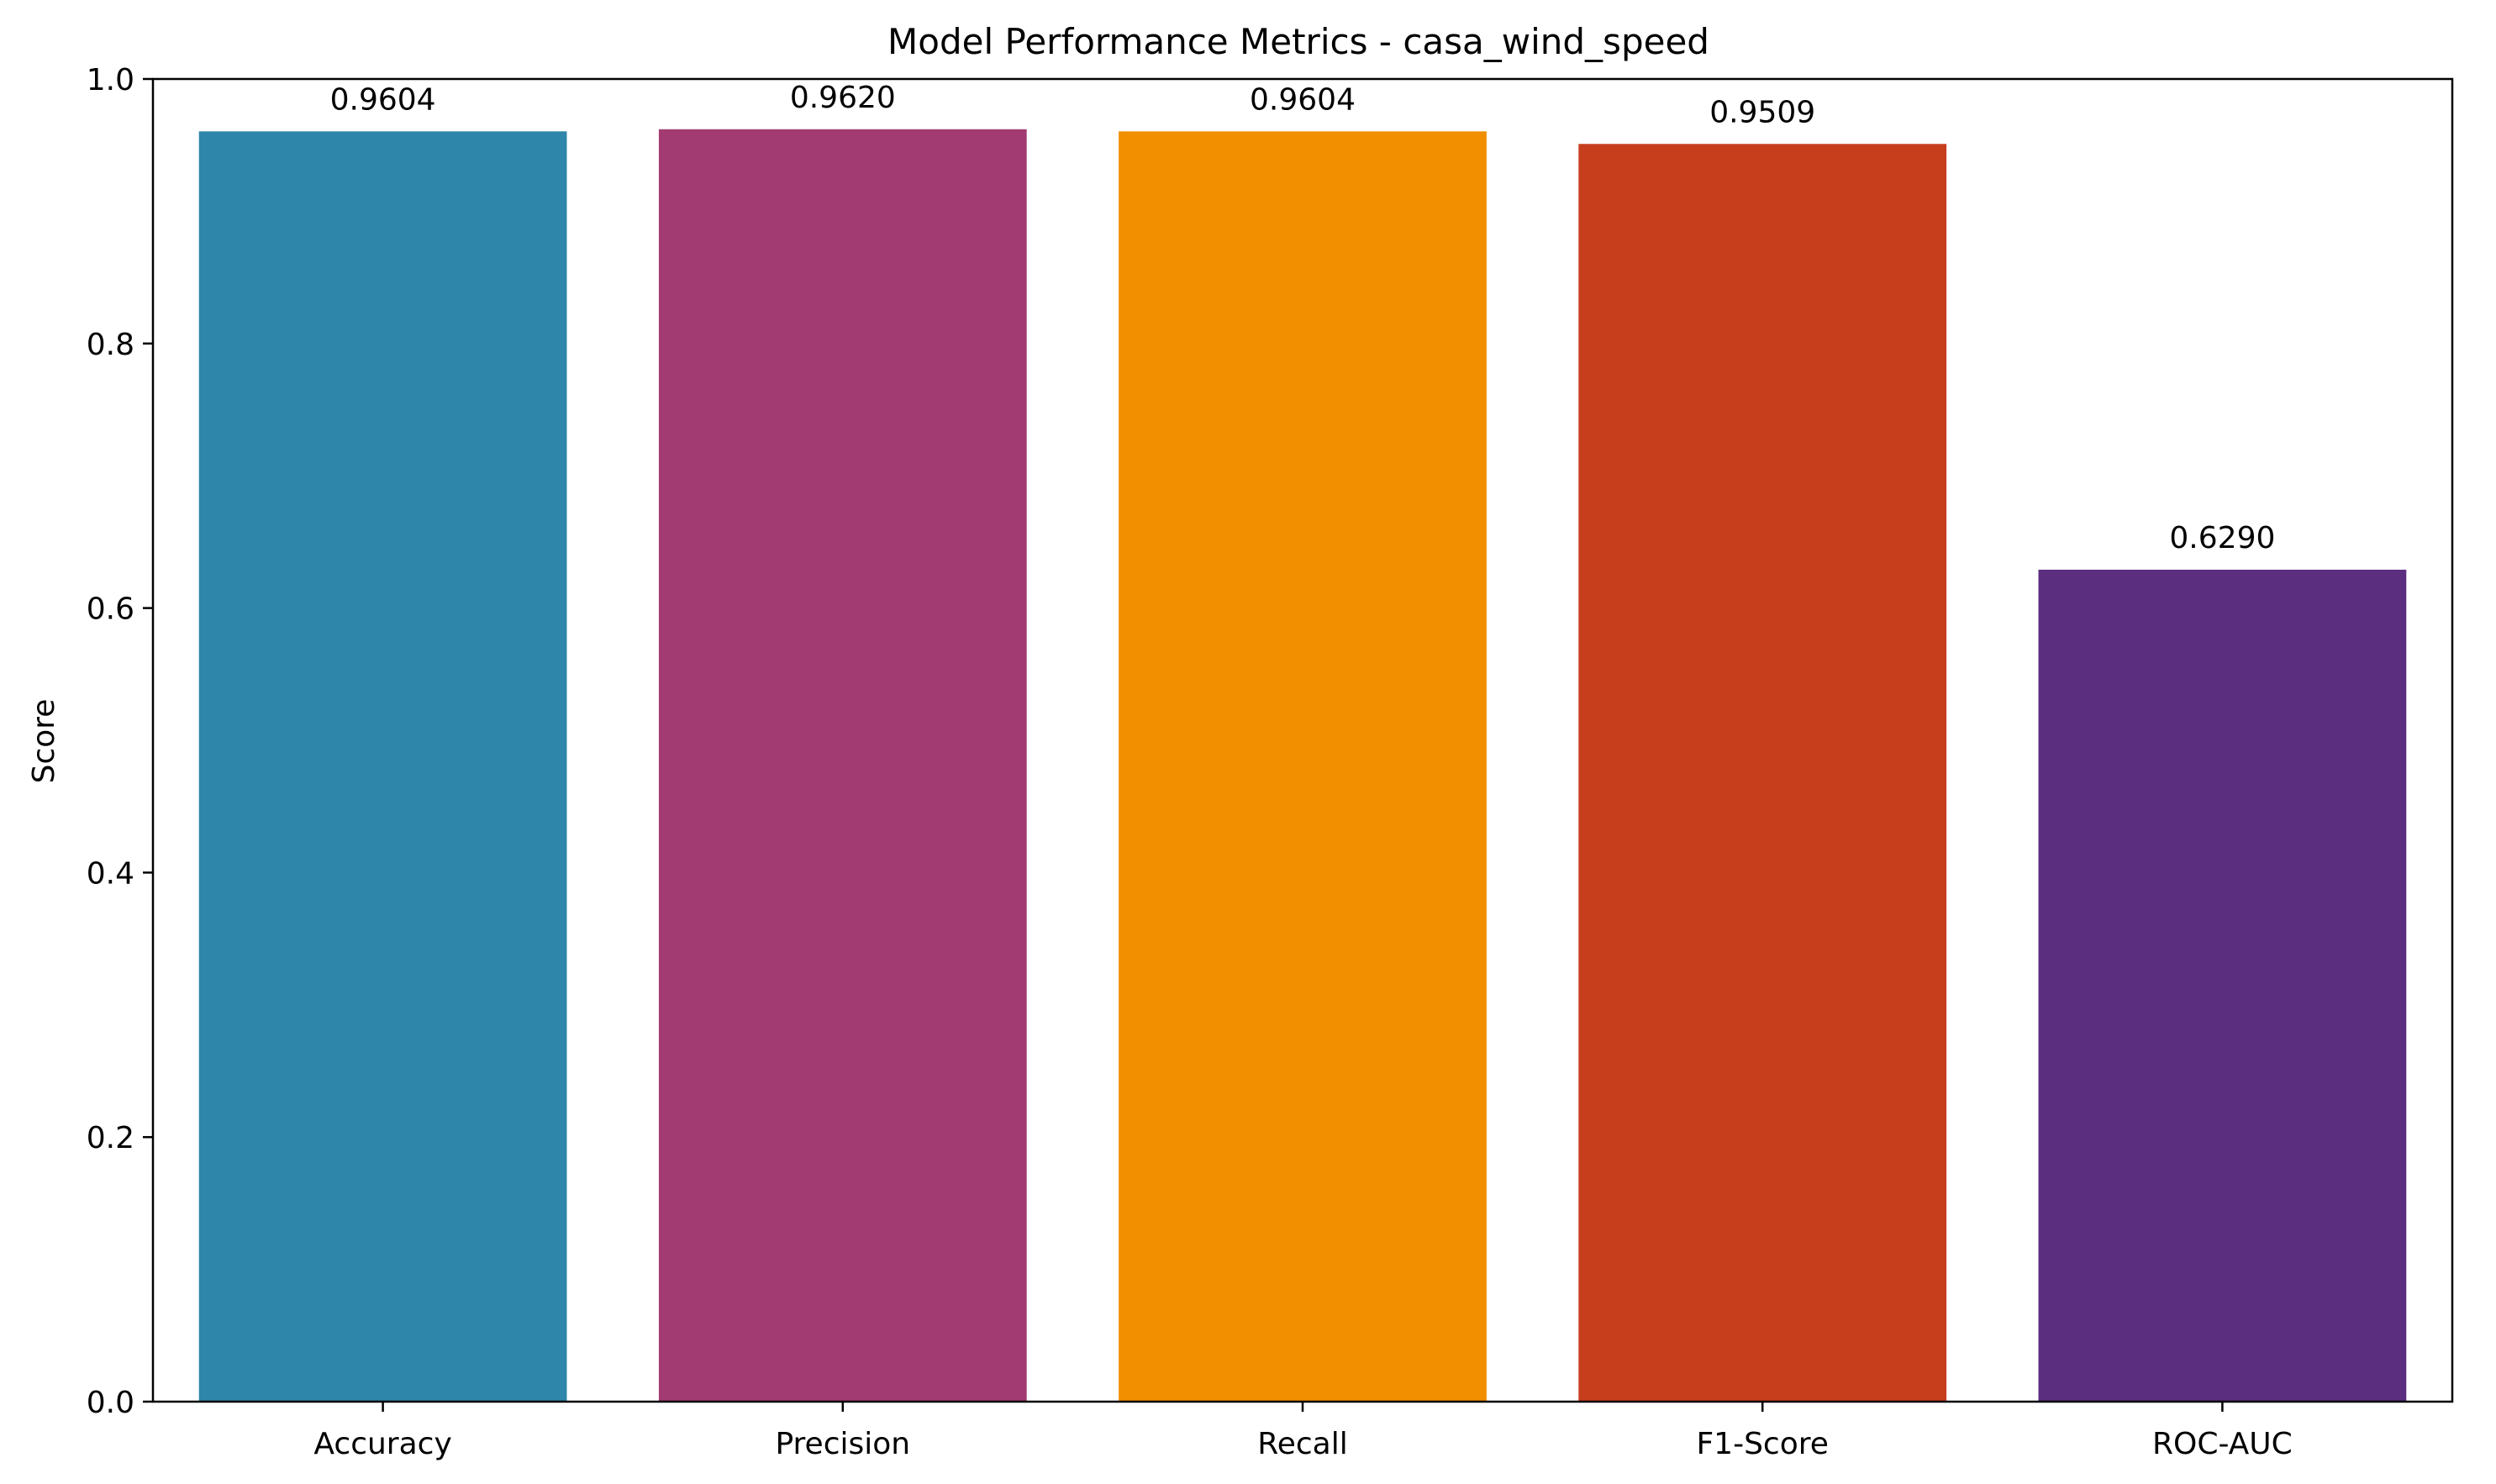  What do you see at coordinates (1302, 1444) in the screenshot?
I see `x-tick-label: Recall` at bounding box center [1302, 1444].